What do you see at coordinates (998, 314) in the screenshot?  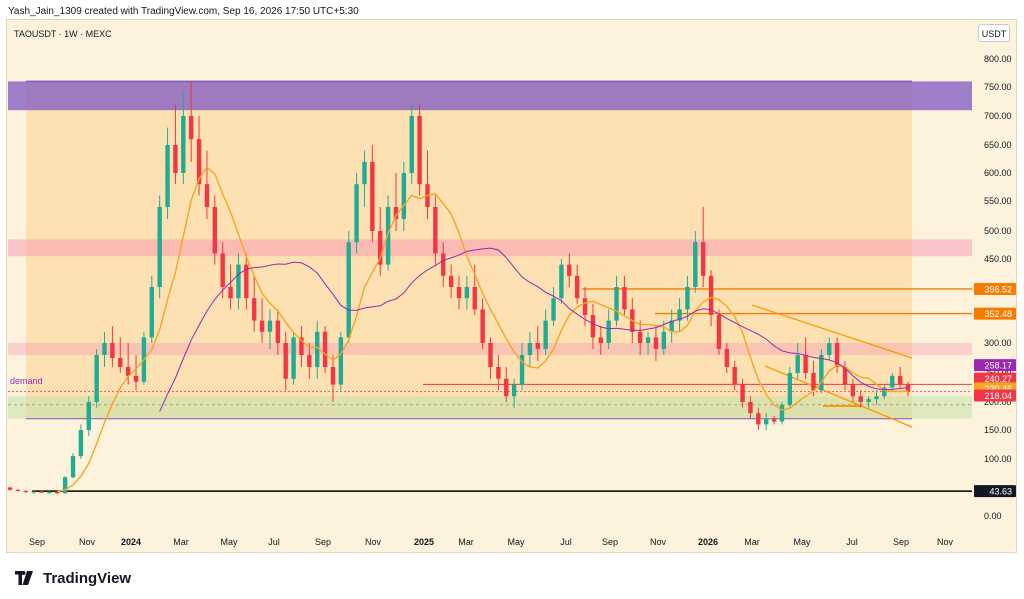 I see `price-label-text: 352.48` at bounding box center [998, 314].